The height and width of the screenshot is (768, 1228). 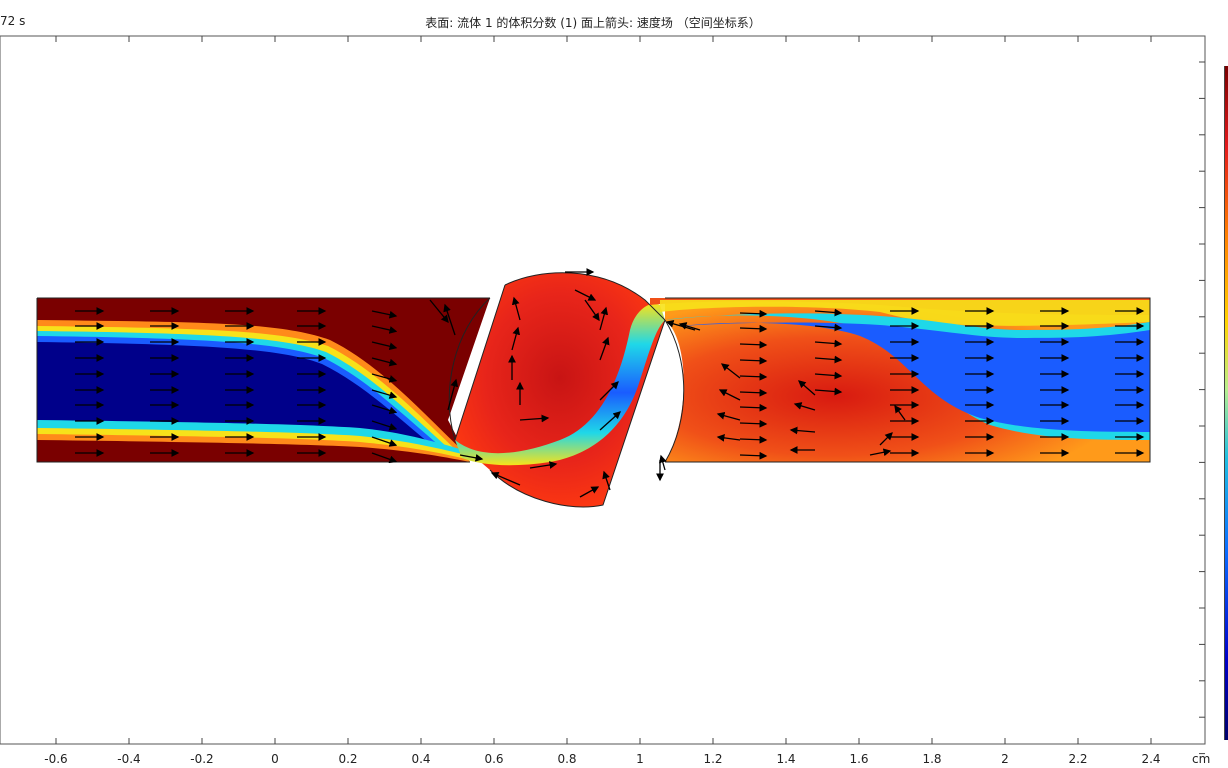 I want to click on x-tick-label: -0.2, so click(x=201, y=759).